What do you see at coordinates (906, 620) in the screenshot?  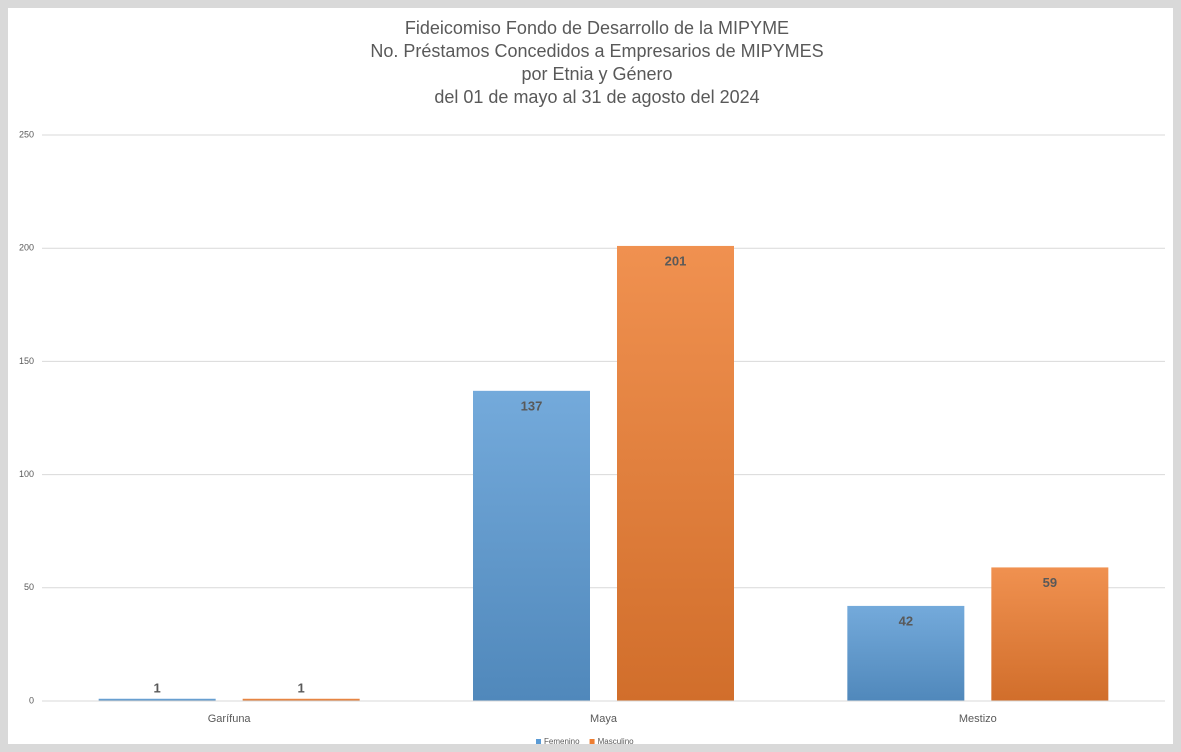 I see `data-label: 42` at bounding box center [906, 620].